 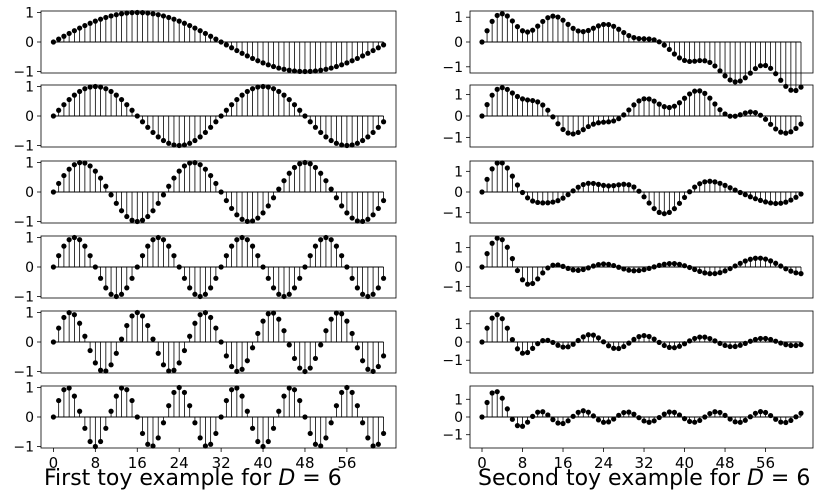 I want to click on stem-panel-0-4: 1 0 −1, so click(x=205, y=343).